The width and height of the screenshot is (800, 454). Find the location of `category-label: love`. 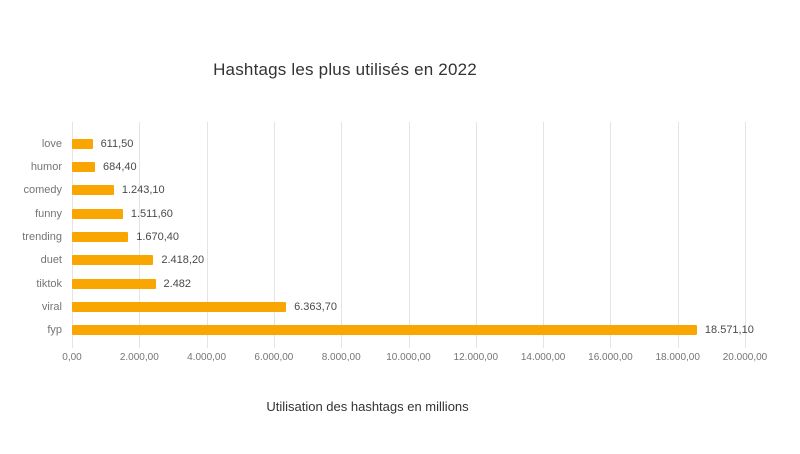

category-label: love is located at coordinates (51, 143).